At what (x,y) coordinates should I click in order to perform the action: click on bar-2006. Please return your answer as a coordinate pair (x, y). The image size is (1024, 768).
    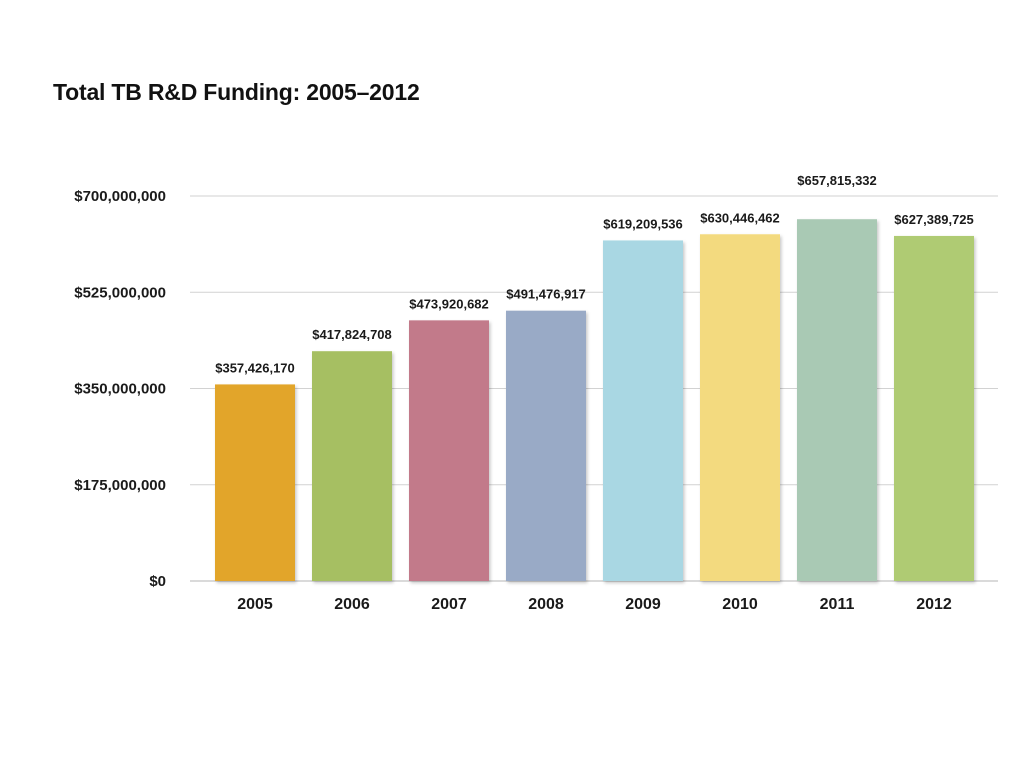
    Looking at the image, I should click on (352, 466).